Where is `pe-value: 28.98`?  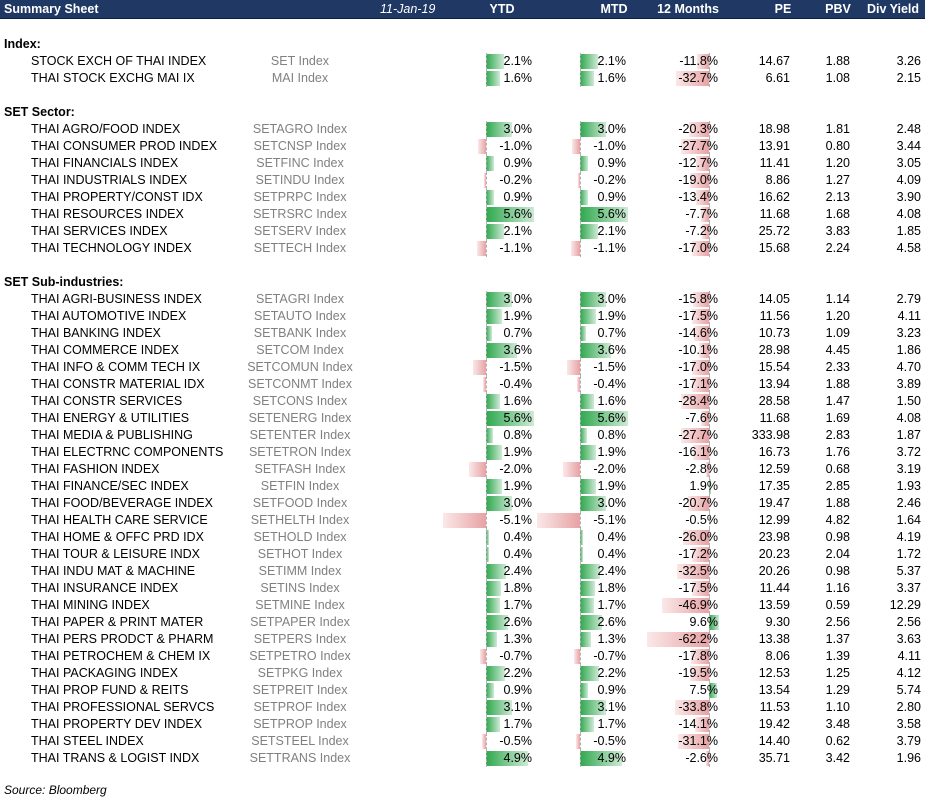 pe-value: 28.98 is located at coordinates (774, 350).